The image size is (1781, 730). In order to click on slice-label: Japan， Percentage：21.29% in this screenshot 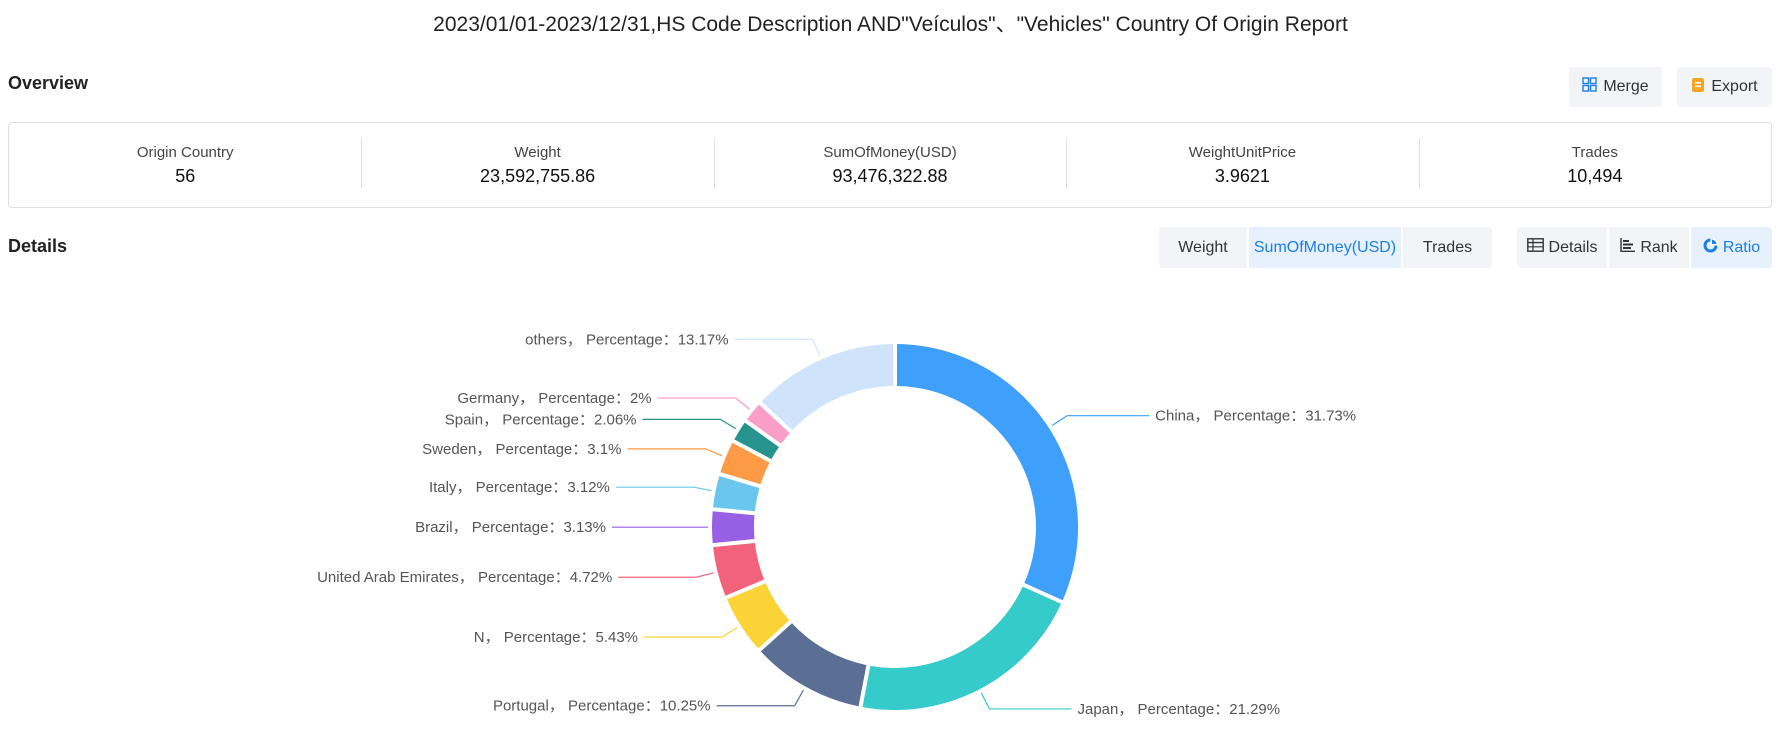, I will do `click(1178, 709)`.